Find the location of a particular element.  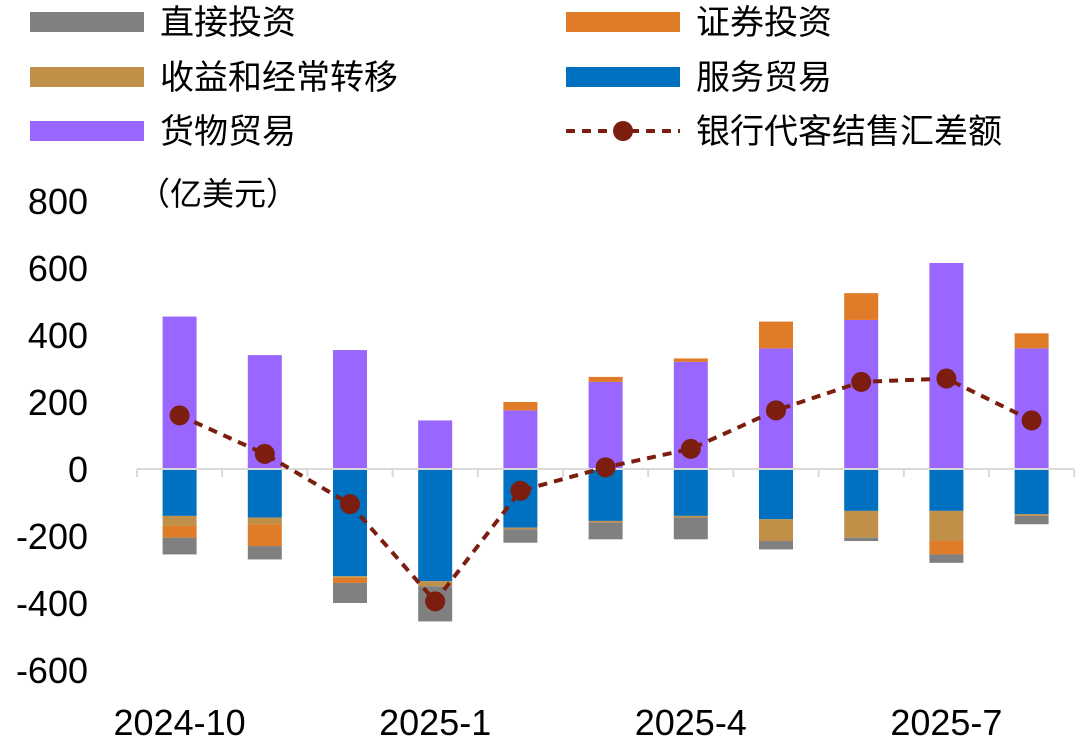

legend-item: 银行代客结售汇差额 is located at coordinates (784, 132).